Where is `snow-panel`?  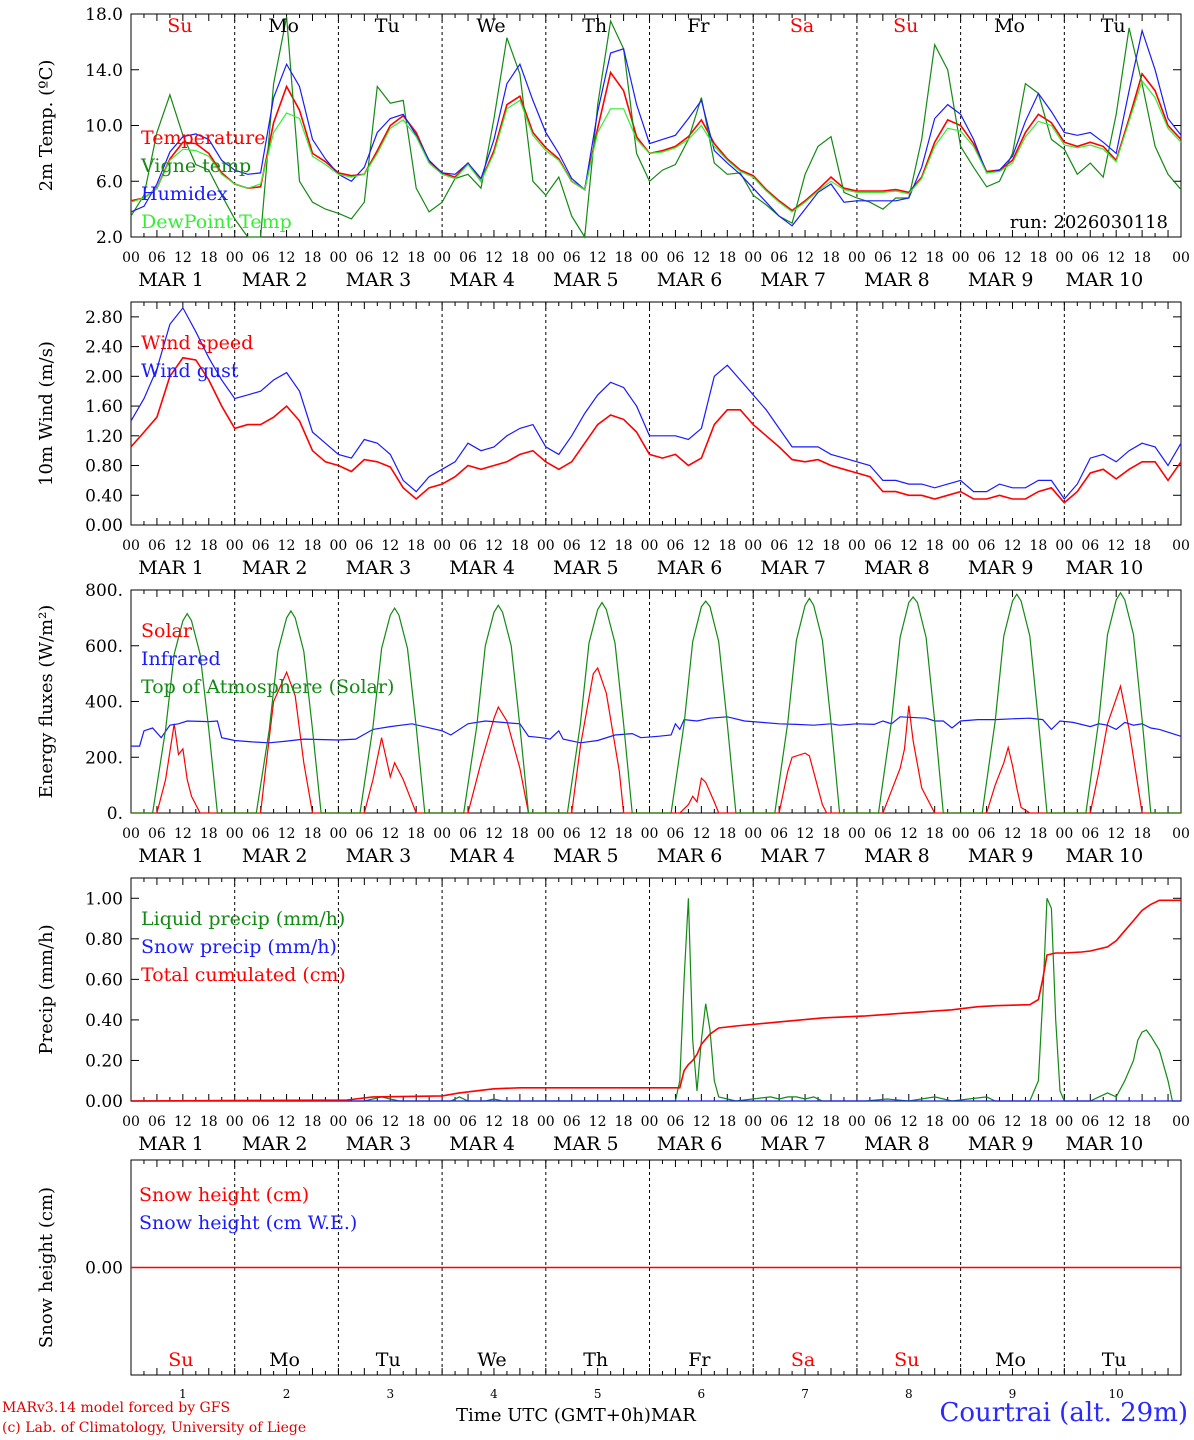
snow-panel is located at coordinates (656, 1267).